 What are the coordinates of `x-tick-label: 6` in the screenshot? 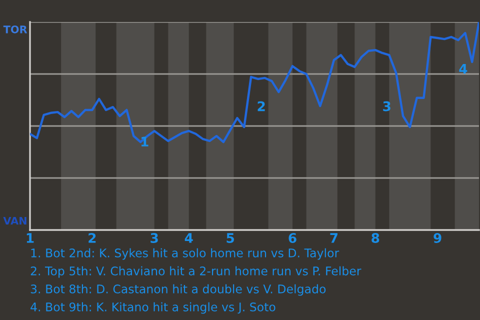 It's located at (292, 238).